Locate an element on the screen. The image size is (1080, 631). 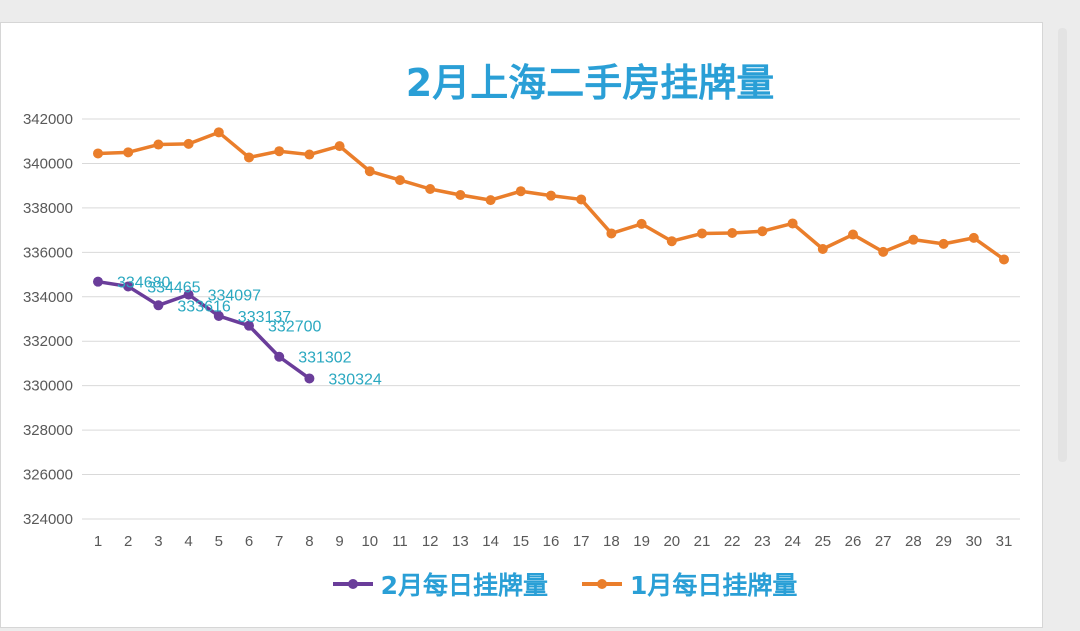
y-tick-label: 332000 is located at coordinates (48, 341).